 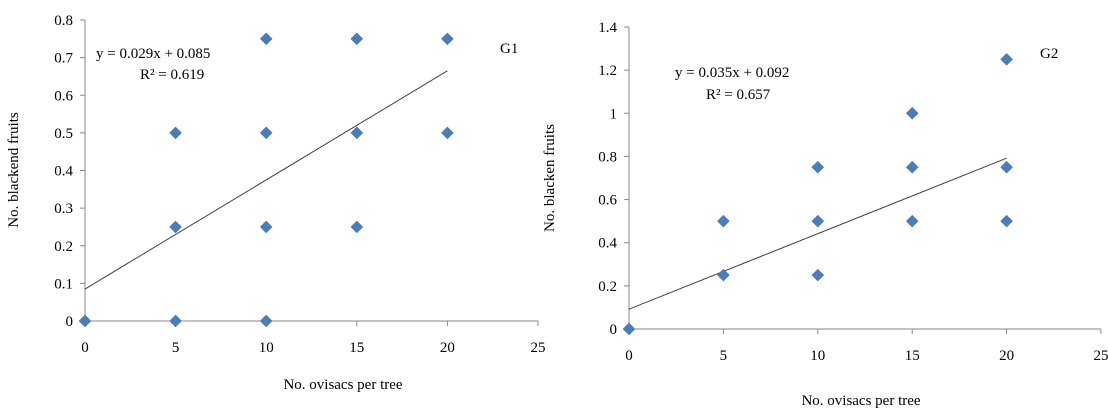 I want to click on y-tick-label: 0.1, so click(x=63, y=284).